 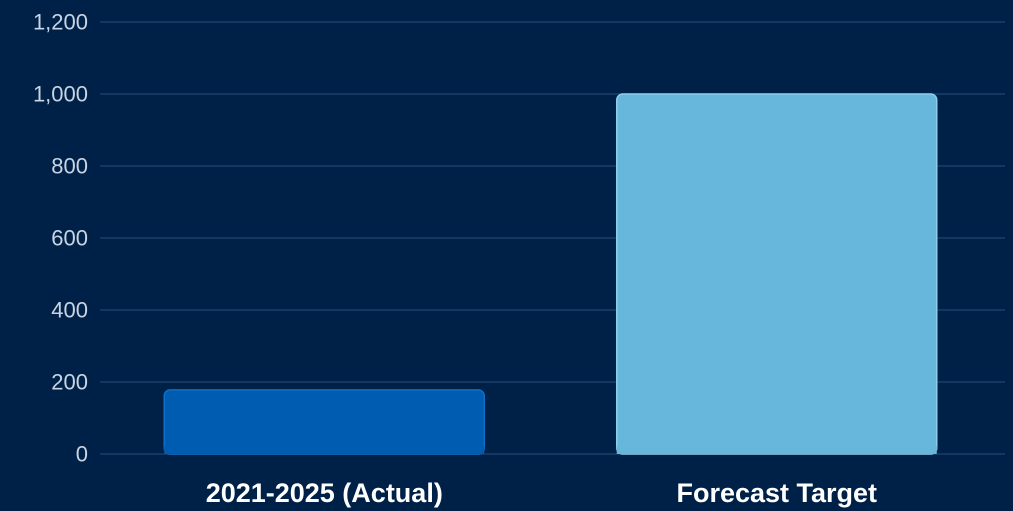 I want to click on x-tick-label: 2021-2025 (Actual), so click(x=324, y=493).